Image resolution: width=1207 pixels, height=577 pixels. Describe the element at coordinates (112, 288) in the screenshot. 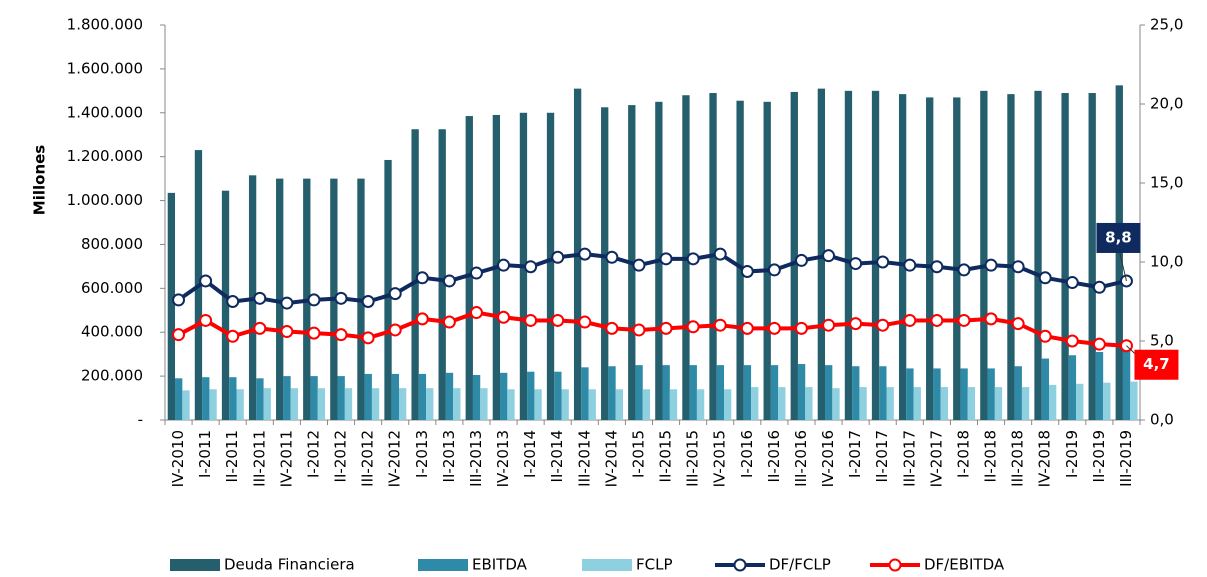

I see `y-tick-label: 600.000` at that location.